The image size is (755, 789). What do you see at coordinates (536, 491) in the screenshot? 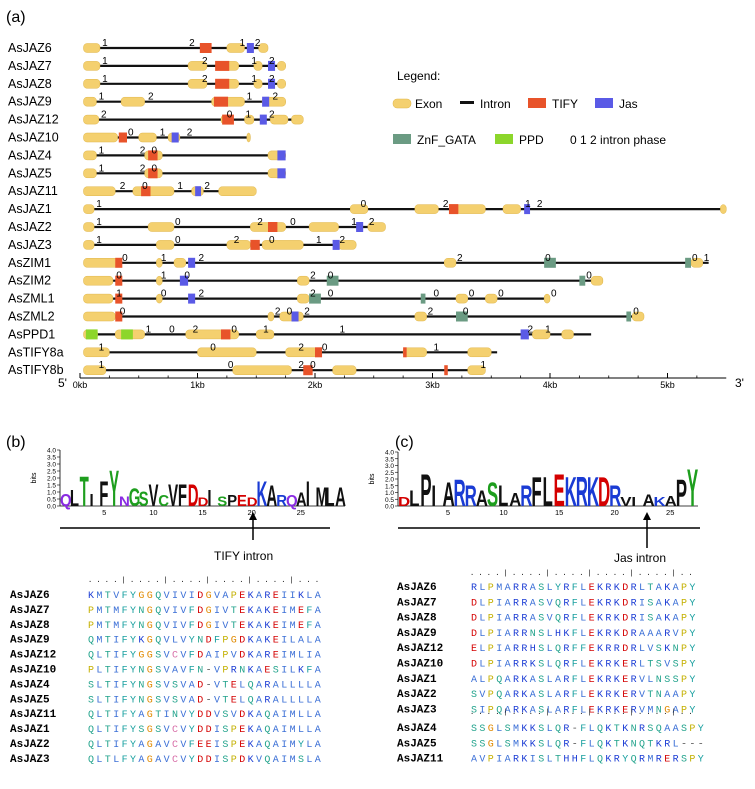
I see `logo-letter: F` at bounding box center [536, 491].